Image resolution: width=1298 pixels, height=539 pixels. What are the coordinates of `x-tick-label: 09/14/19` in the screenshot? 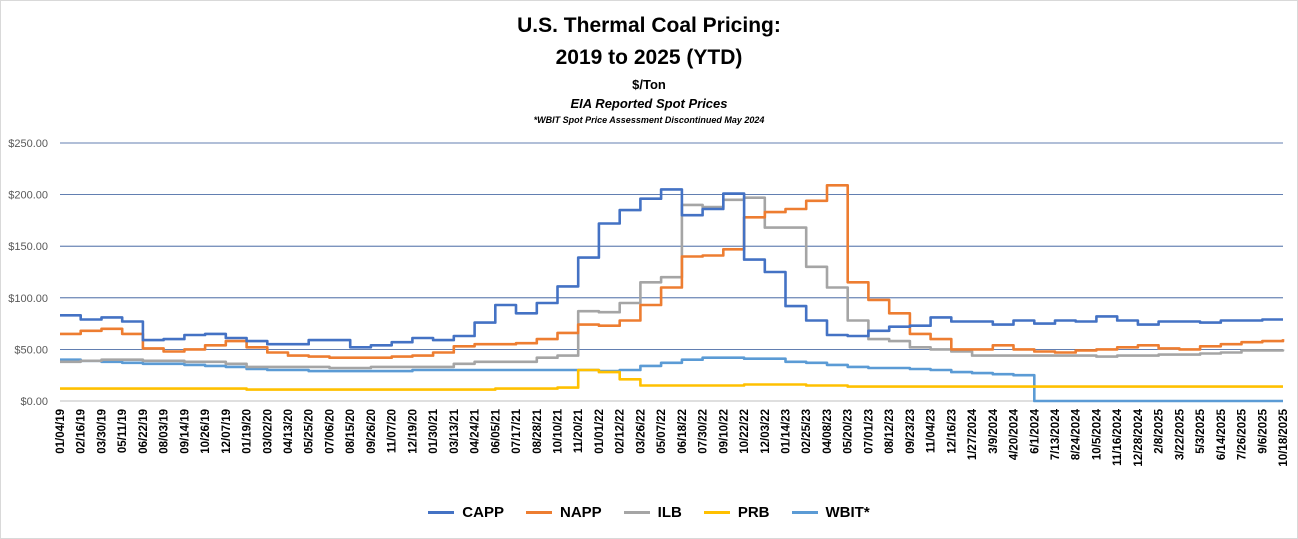 It's located at (185, 431).